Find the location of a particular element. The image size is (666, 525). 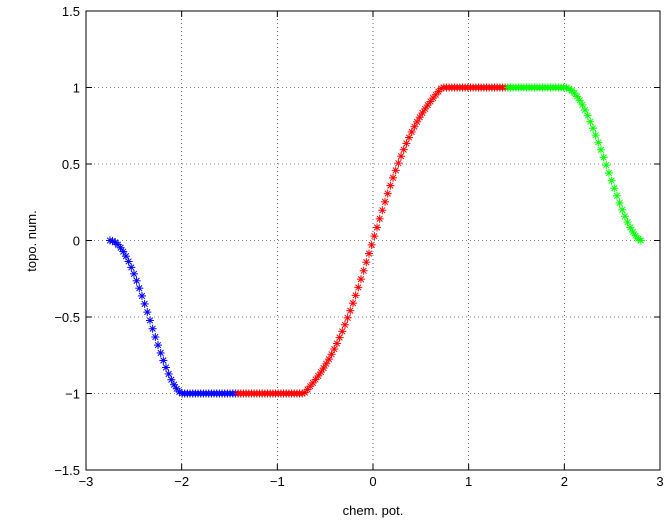

x-tick-label: 0 is located at coordinates (372, 481).